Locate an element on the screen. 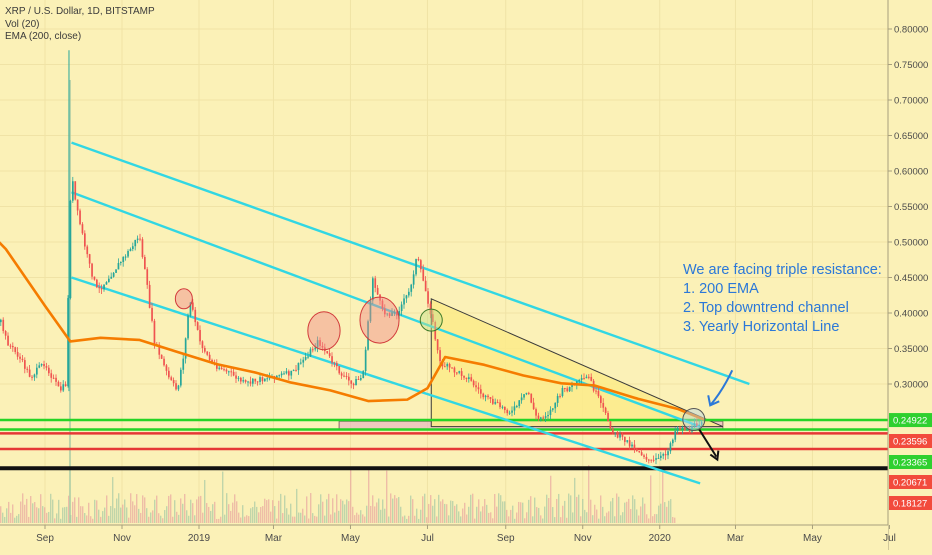 The width and height of the screenshot is (932, 555). x-tick-label: Sep is located at coordinates (506, 538).